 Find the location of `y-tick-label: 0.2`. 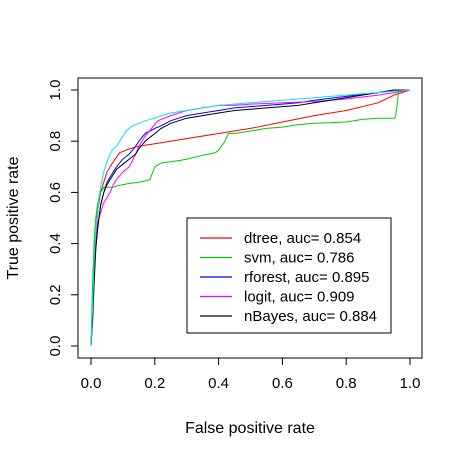

y-tick-label: 0.2 is located at coordinates (55, 294).